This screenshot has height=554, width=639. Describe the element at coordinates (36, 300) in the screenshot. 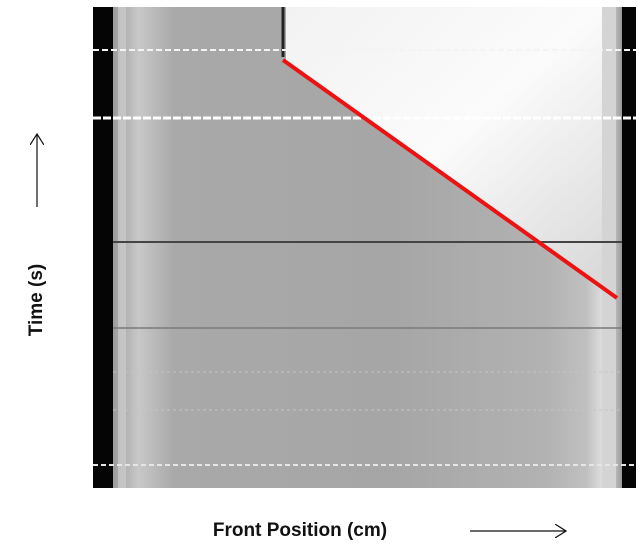

I see `y-axis-label: Time (s)` at that location.